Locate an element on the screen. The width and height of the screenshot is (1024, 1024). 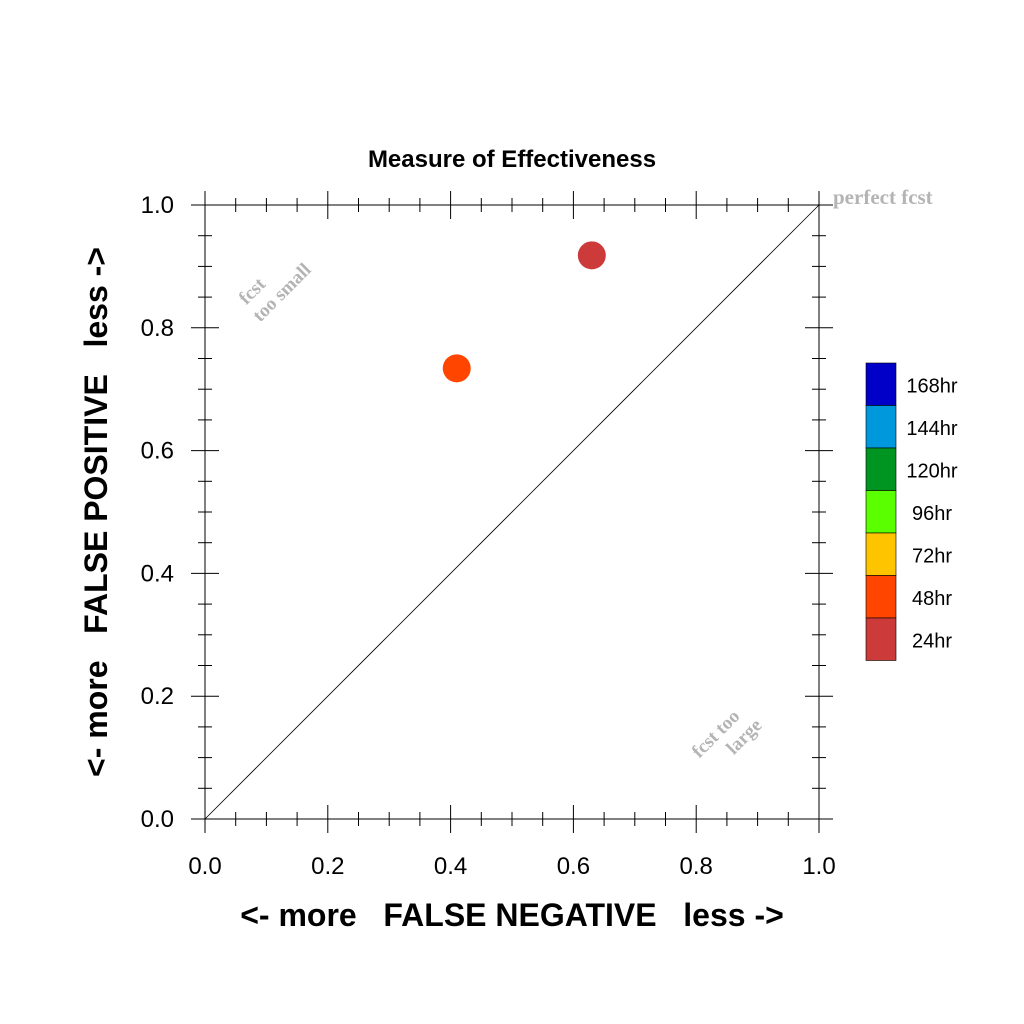
legend-swatch-144hr is located at coordinates (881, 427).